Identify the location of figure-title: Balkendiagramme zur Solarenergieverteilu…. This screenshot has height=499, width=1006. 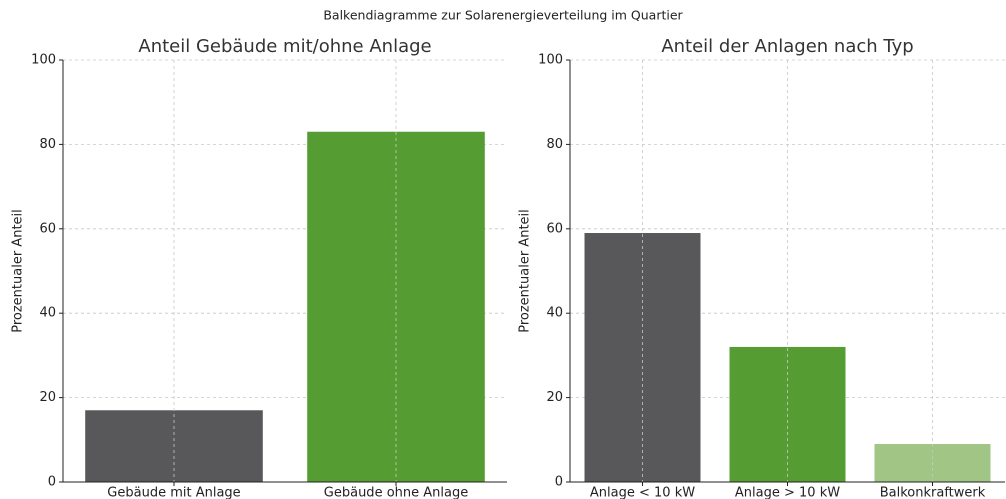
(503, 15).